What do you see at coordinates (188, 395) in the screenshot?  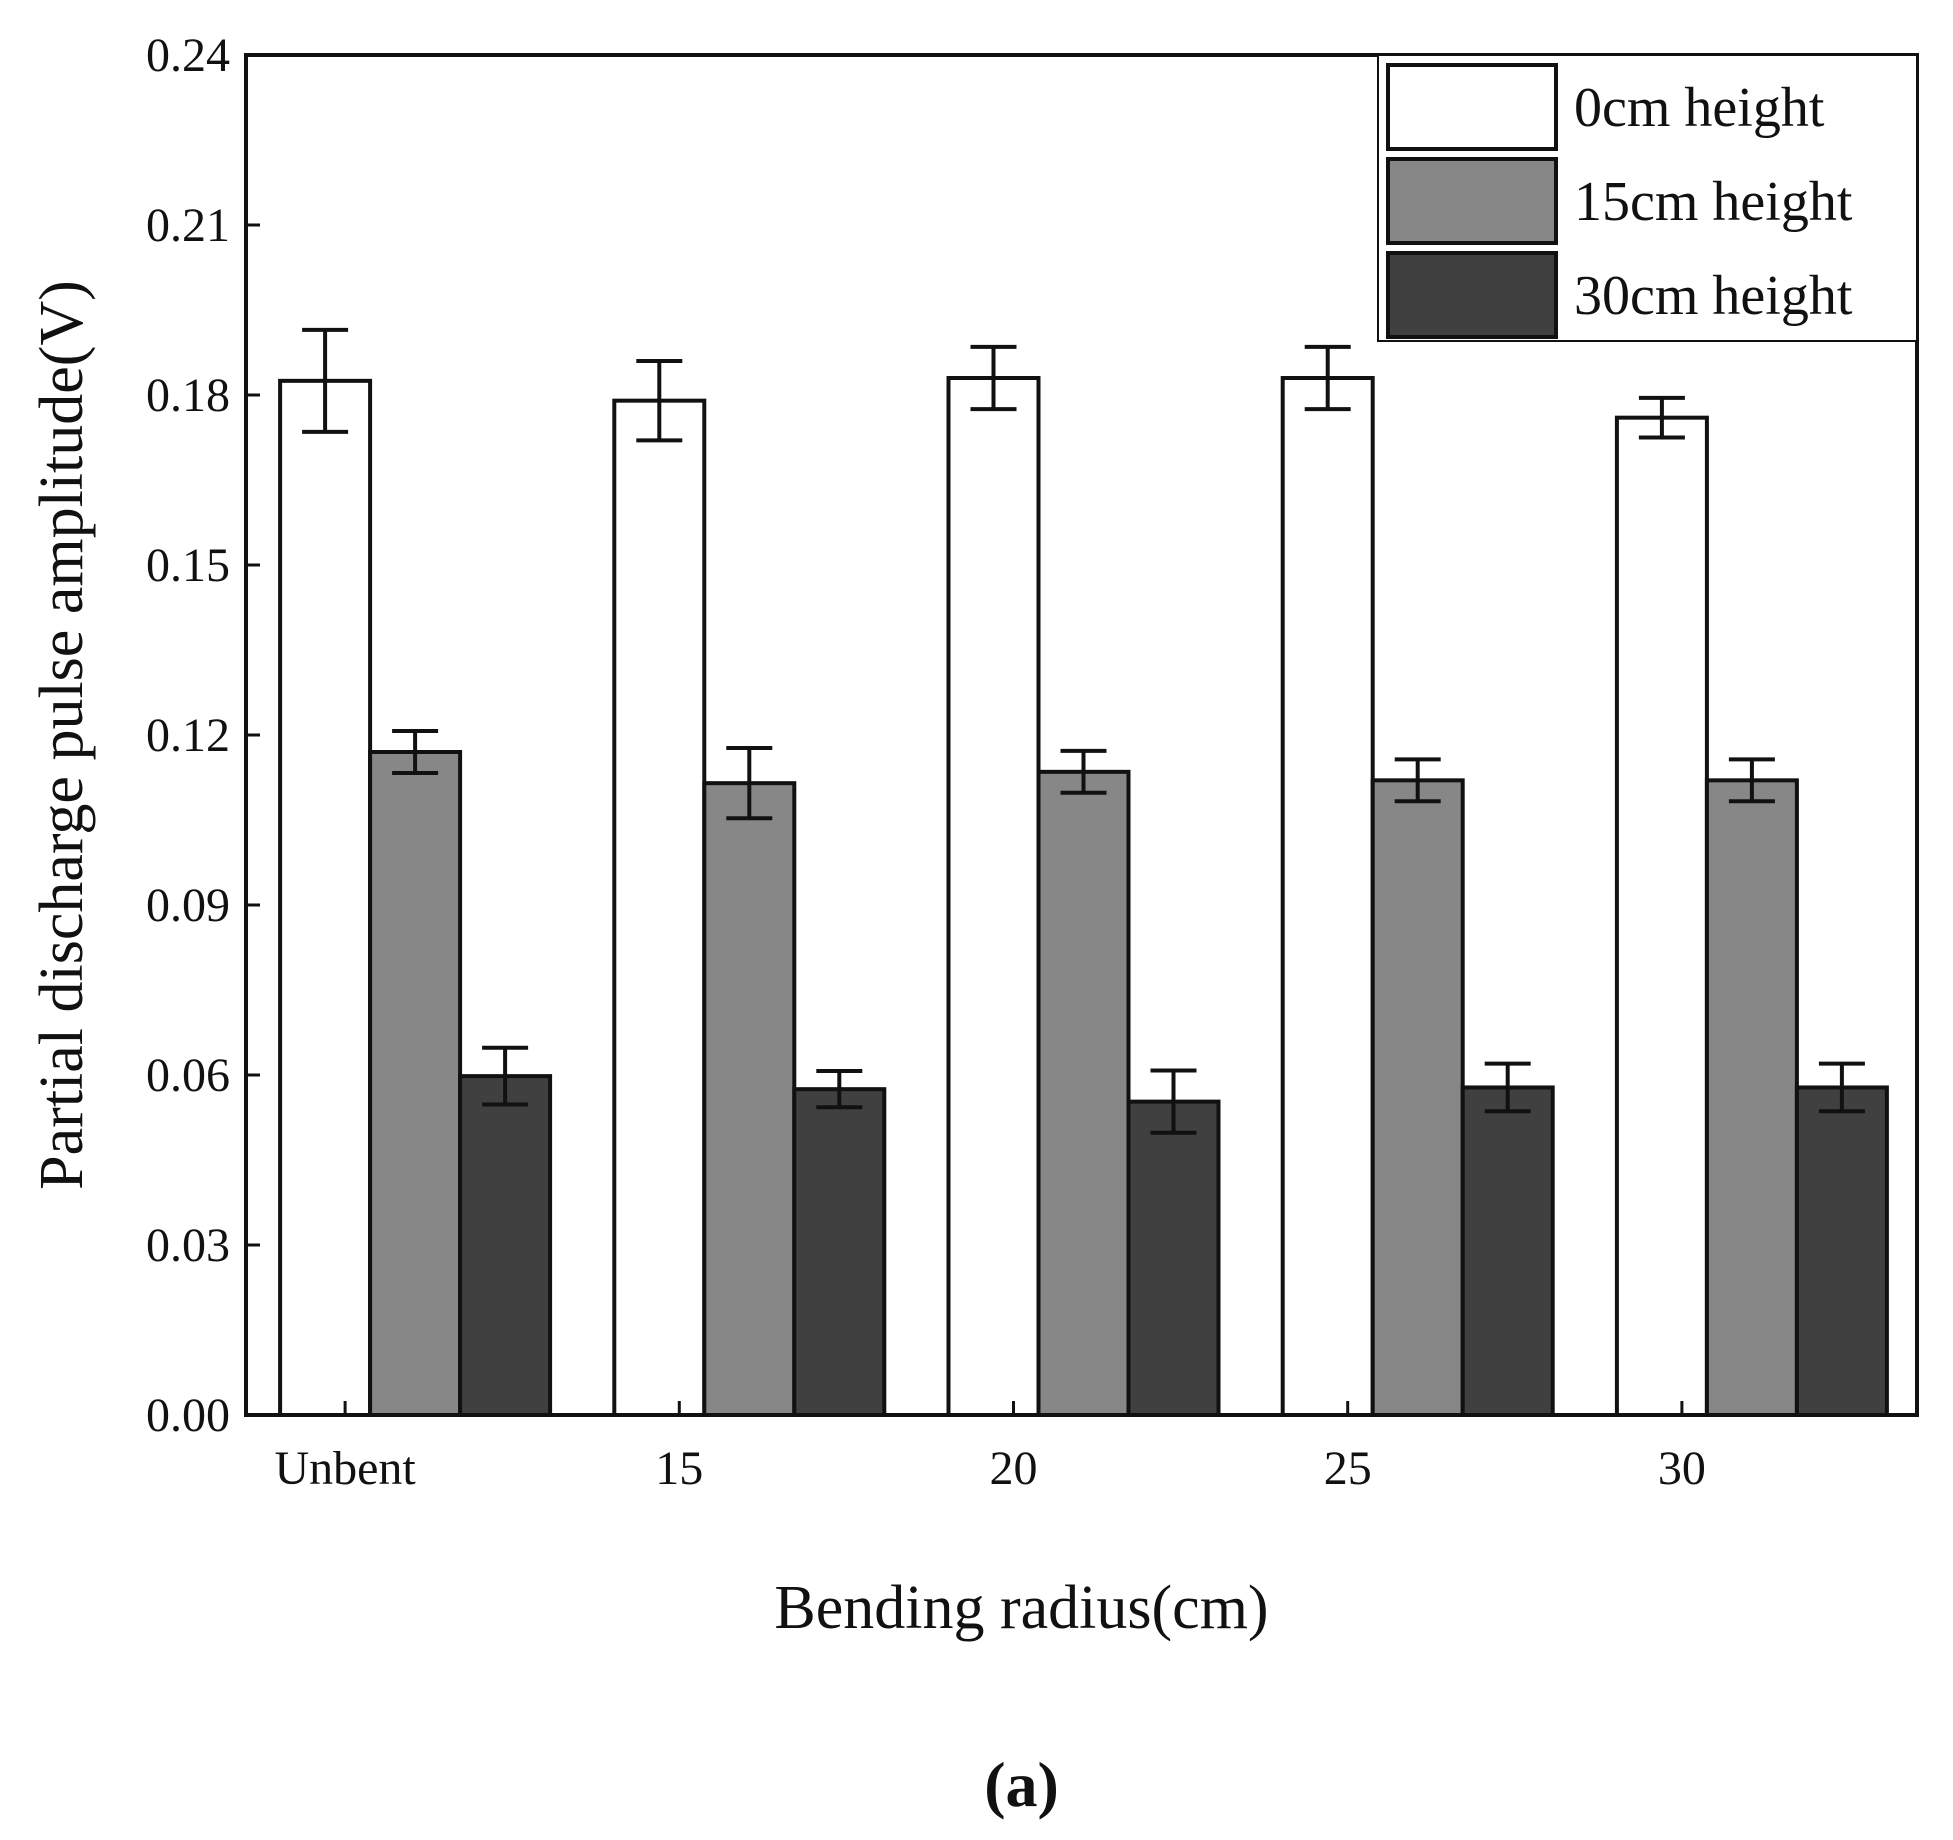 I see `y-tick-label: 0.18` at bounding box center [188, 395].